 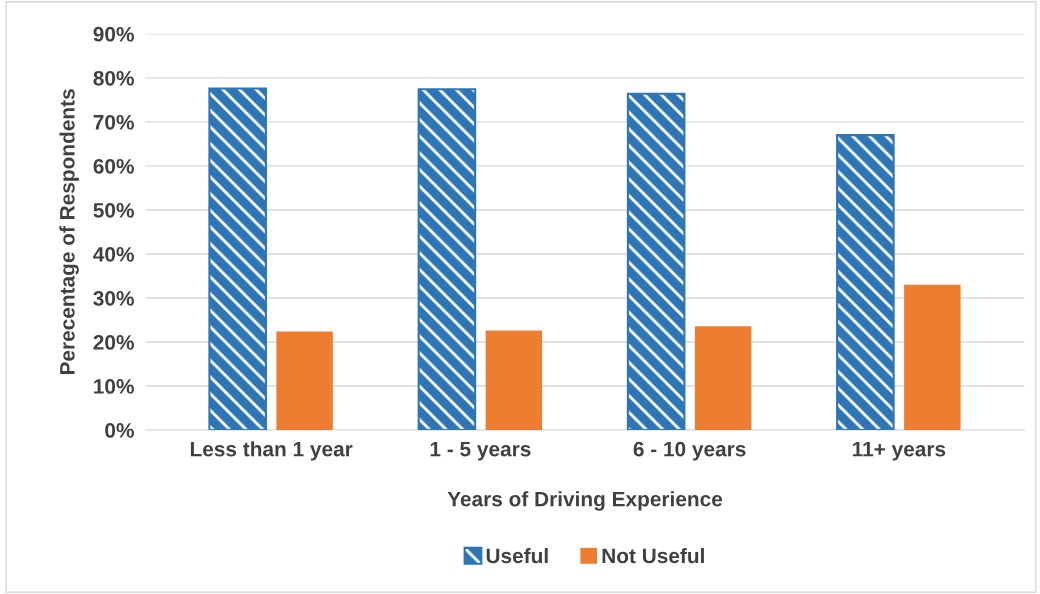 What do you see at coordinates (113, 166) in the screenshot?
I see `y-tick-label: 60%` at bounding box center [113, 166].